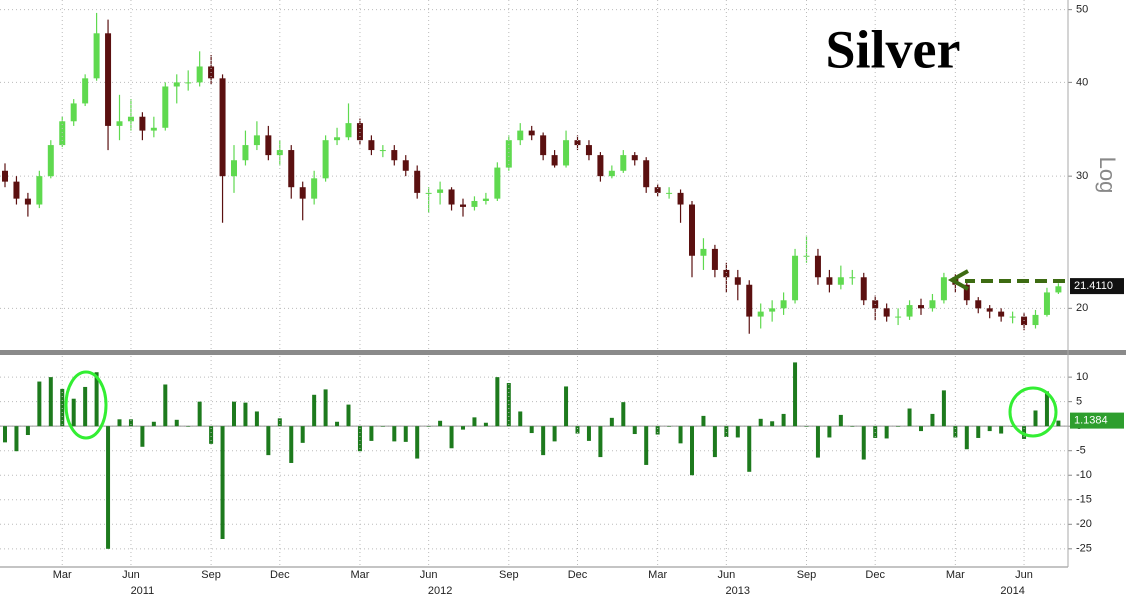  What do you see at coordinates (578, 575) in the screenshot?
I see `x-tick-label: Dec` at bounding box center [578, 575].